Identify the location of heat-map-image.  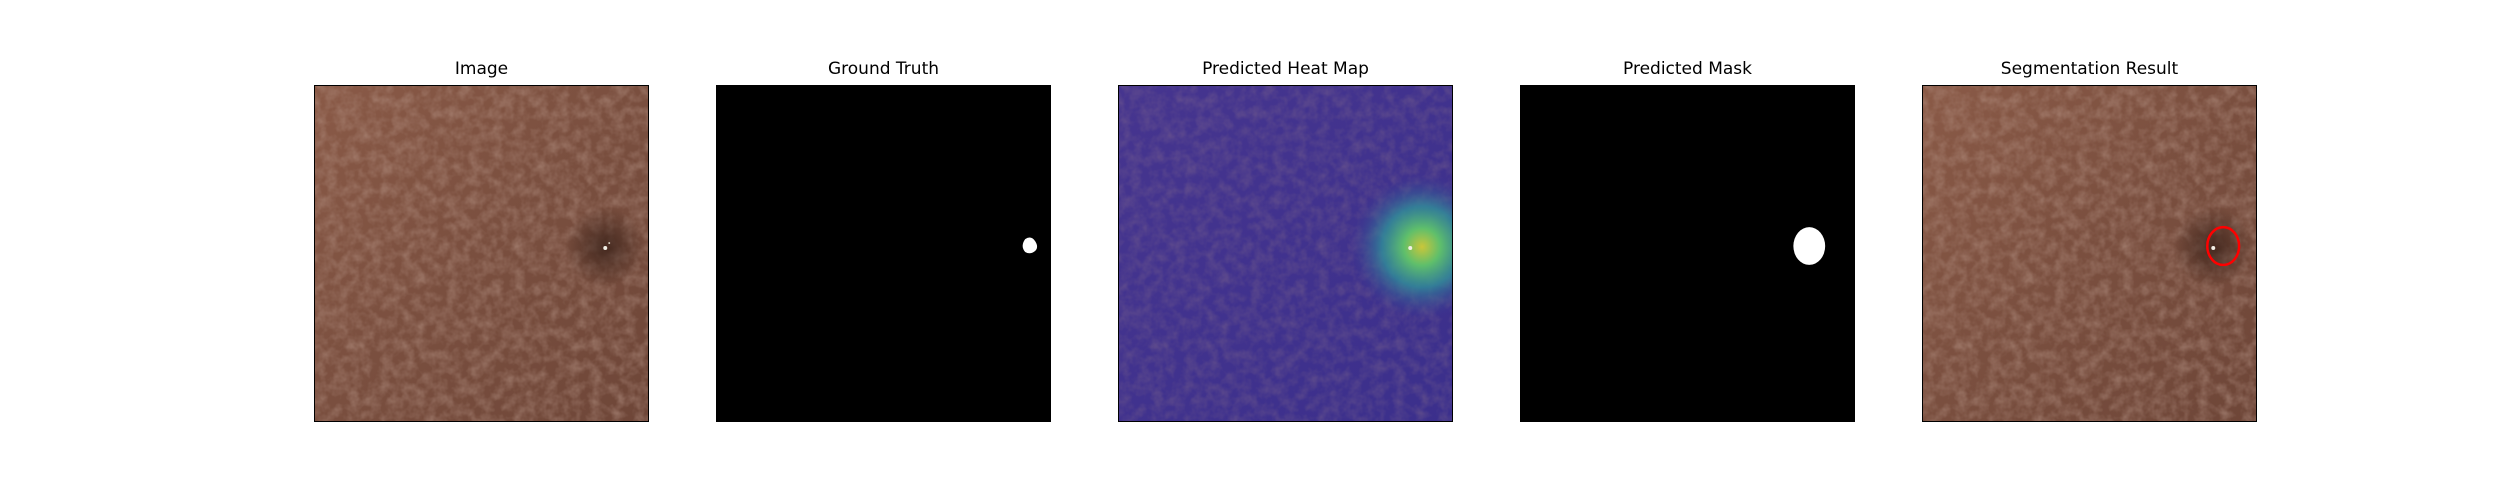
(1285, 253).